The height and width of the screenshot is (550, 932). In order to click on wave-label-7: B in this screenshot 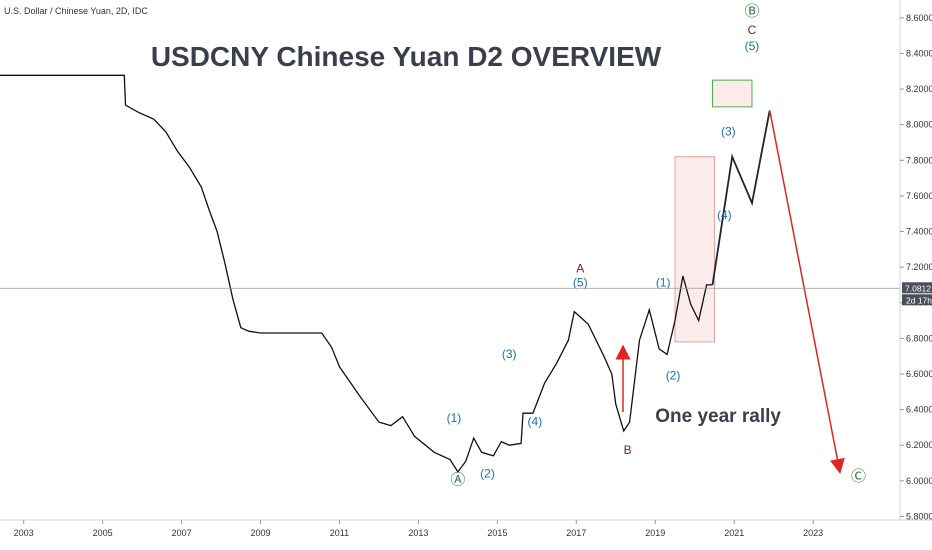, I will do `click(628, 450)`.